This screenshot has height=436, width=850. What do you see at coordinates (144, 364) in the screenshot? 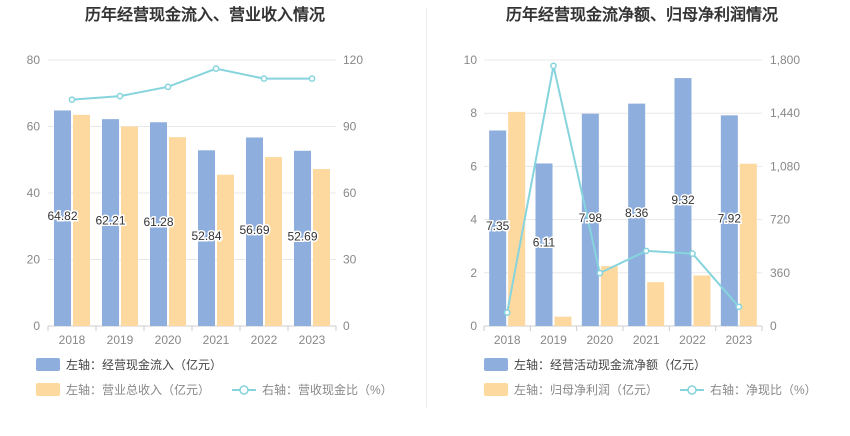
I see `legend-label: 左轴：经营现金流入（亿元）` at bounding box center [144, 364].